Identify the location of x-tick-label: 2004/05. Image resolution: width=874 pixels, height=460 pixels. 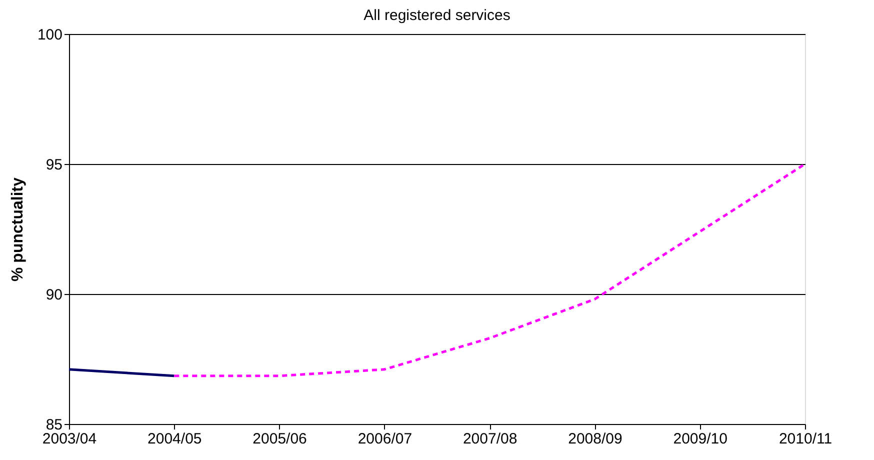
(175, 439).